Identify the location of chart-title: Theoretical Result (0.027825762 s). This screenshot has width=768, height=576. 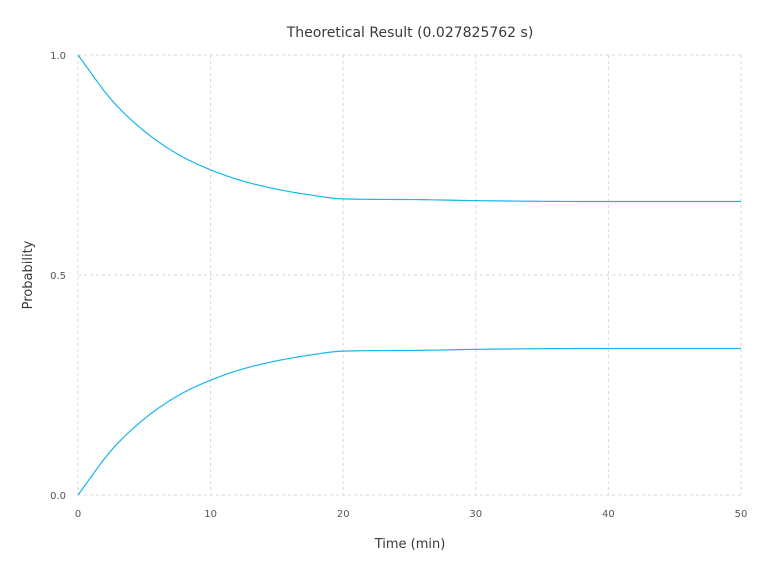
(410, 33).